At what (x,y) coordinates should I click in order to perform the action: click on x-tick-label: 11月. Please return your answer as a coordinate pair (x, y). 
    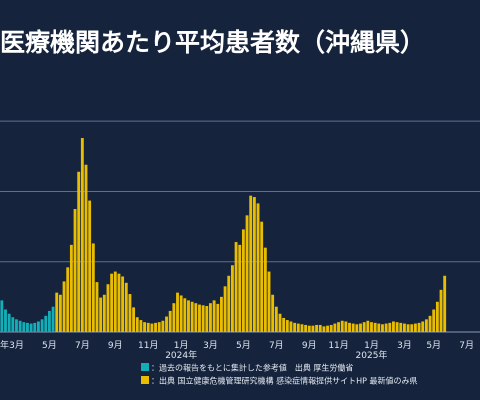
    Looking at the image, I should click on (148, 345).